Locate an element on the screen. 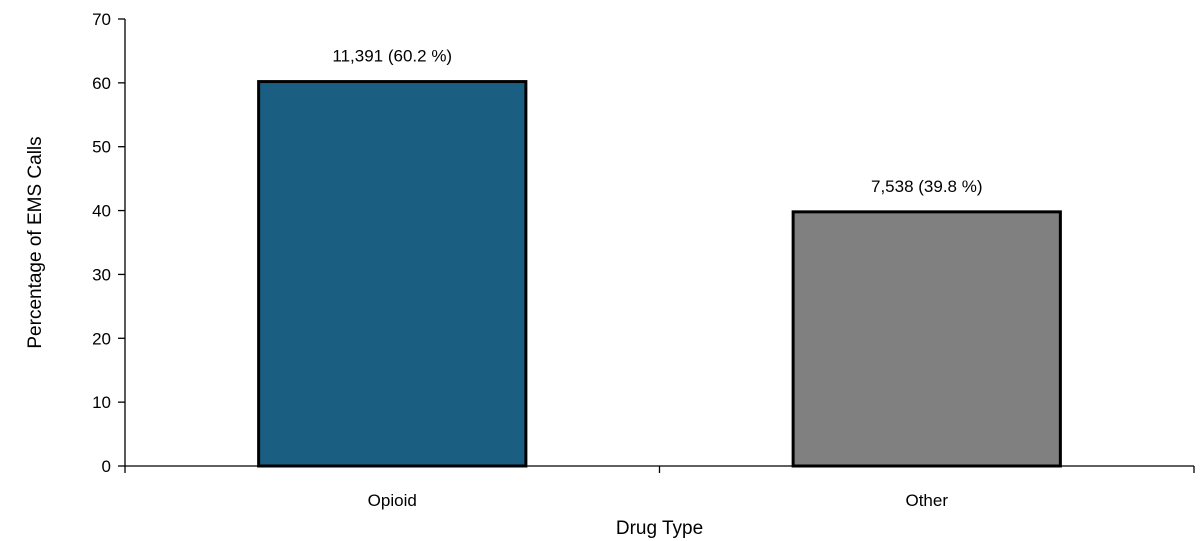 Image resolution: width=1201 pixels, height=541 pixels. x-tick-label: Other is located at coordinates (926, 500).